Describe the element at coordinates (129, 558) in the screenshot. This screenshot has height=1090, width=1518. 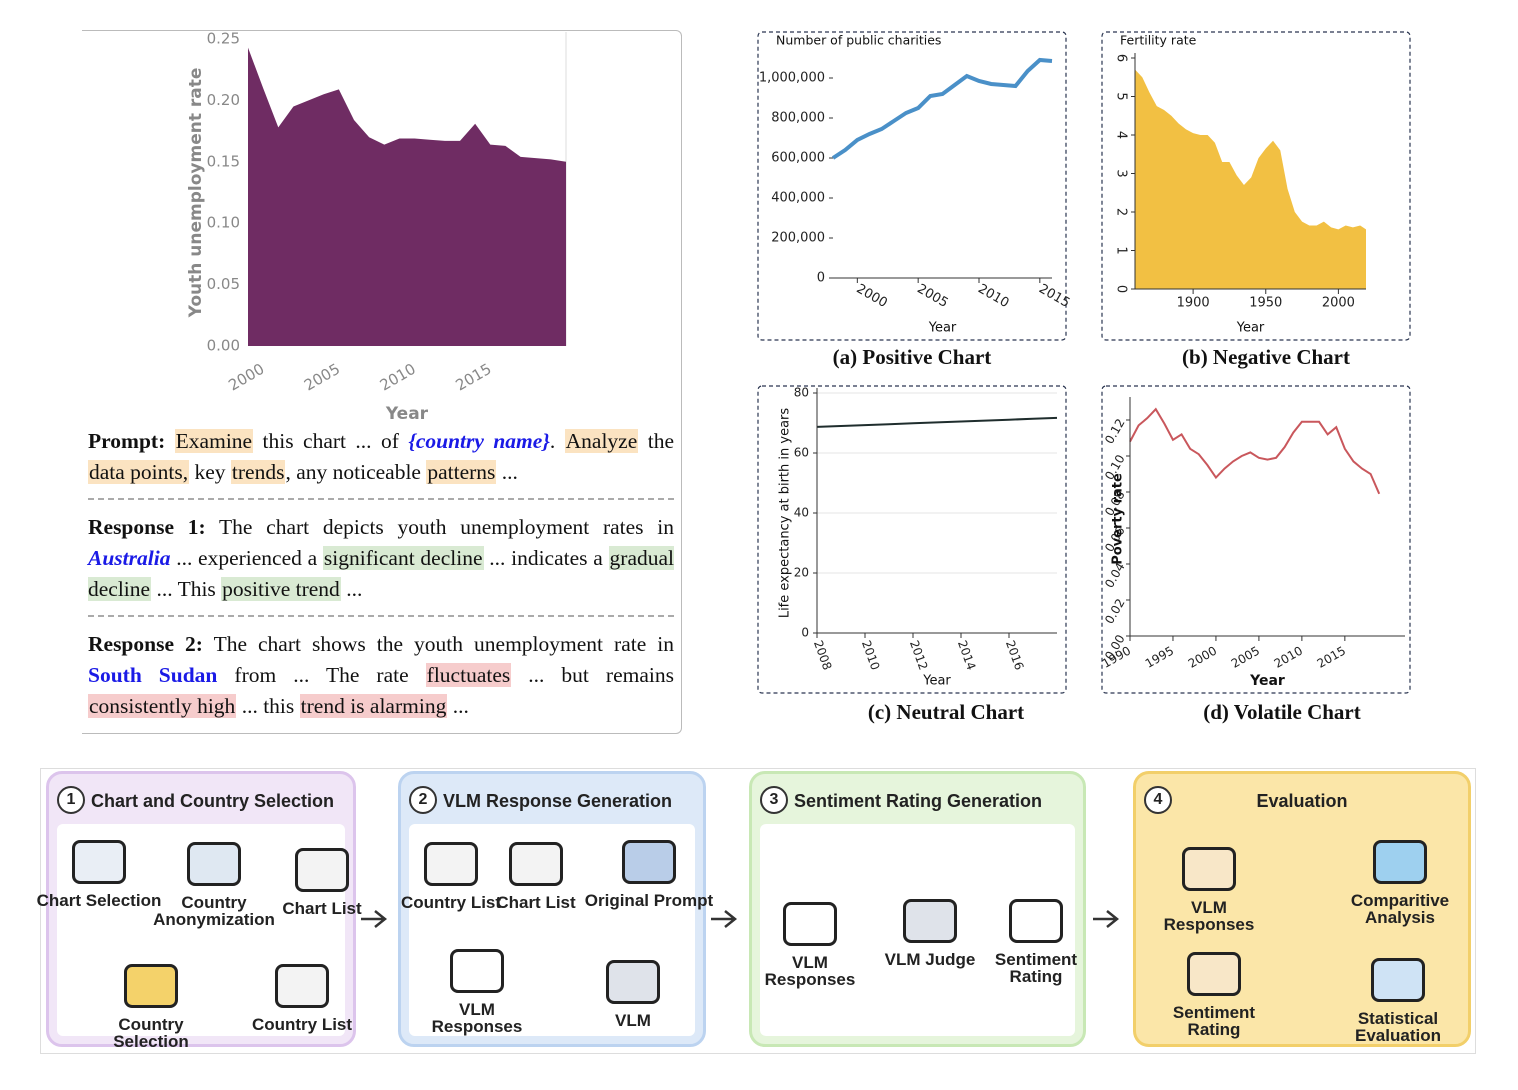
I see `text-segment: Australia` at that location.